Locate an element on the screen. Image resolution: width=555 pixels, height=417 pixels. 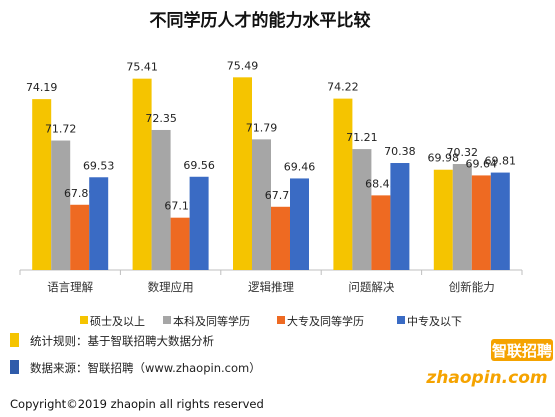
zhaopin-logo: 智联招聘 zhaopin.com is located at coordinates (489, 363).